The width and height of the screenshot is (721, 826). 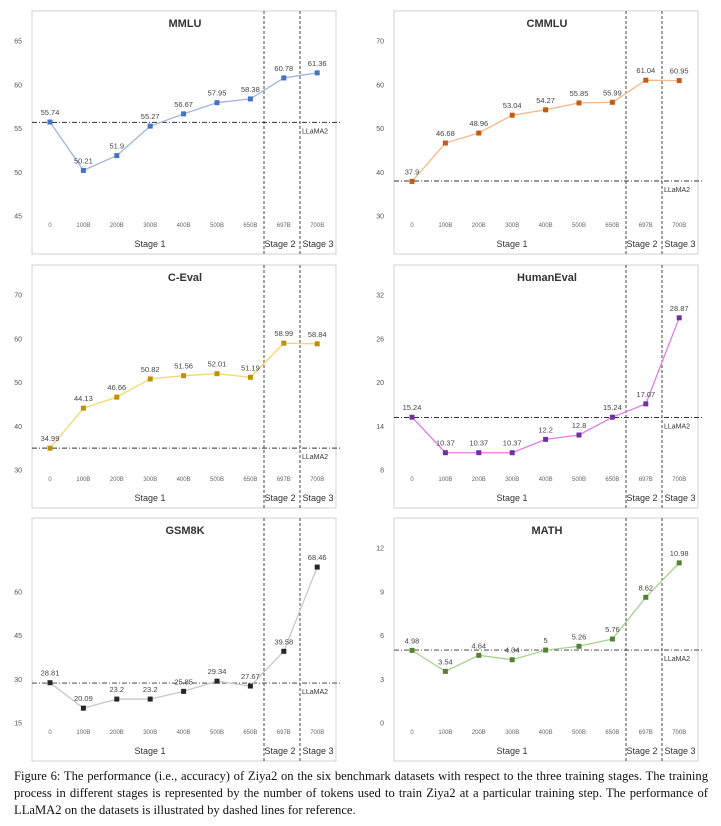 What do you see at coordinates (380, 549) in the screenshot?
I see `y-tick-label: 12` at bounding box center [380, 549].